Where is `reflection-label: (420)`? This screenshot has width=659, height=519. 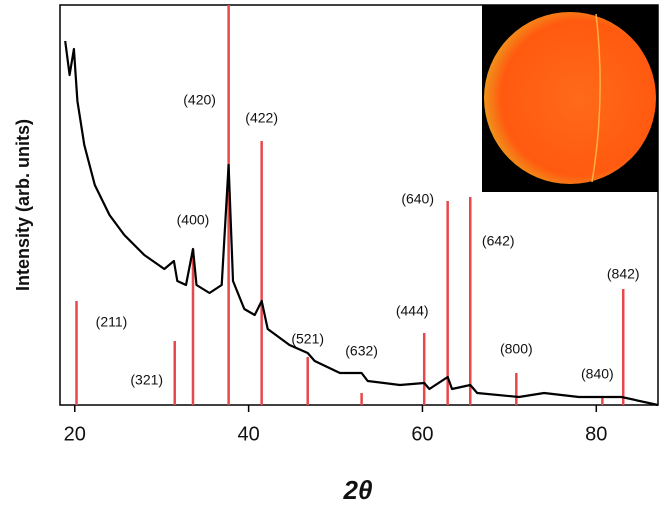 reflection-label: (420) is located at coordinates (199, 100).